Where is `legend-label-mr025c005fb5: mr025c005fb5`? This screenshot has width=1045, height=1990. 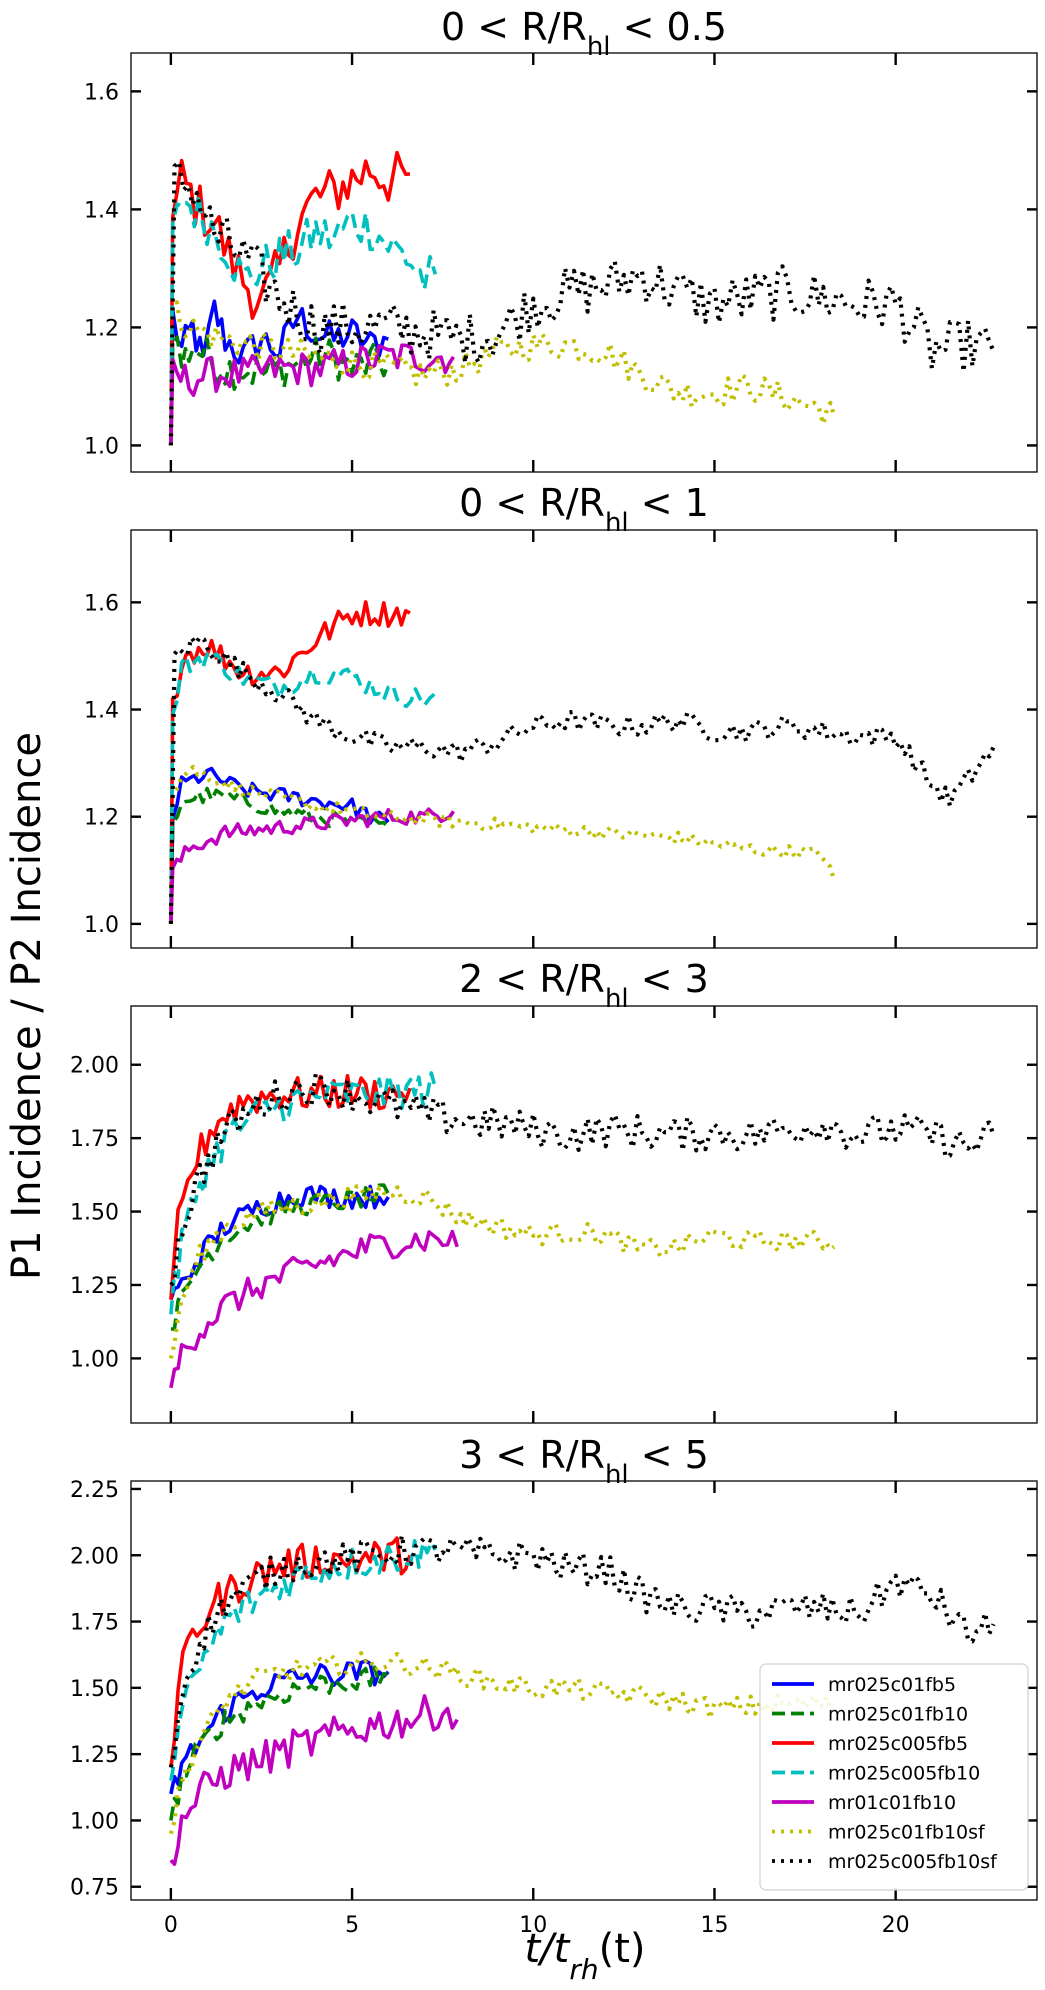 legend-label-mr025c005fb5: mr025c005fb5 is located at coordinates (898, 1744).